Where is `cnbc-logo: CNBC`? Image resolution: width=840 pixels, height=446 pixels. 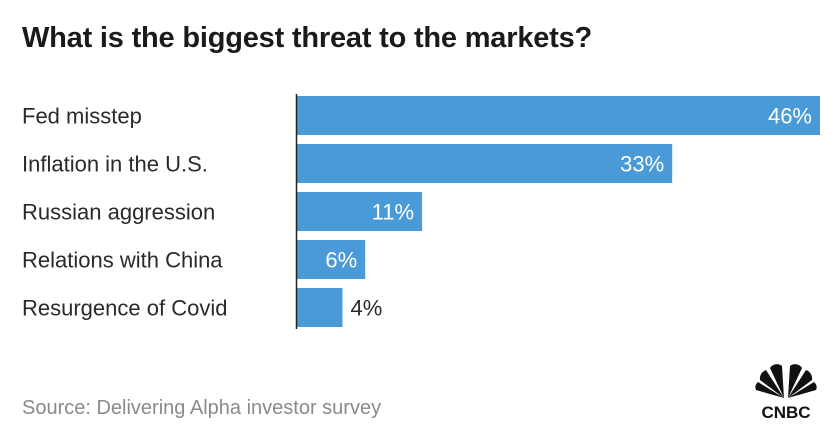 cnbc-logo: CNBC is located at coordinates (786, 393).